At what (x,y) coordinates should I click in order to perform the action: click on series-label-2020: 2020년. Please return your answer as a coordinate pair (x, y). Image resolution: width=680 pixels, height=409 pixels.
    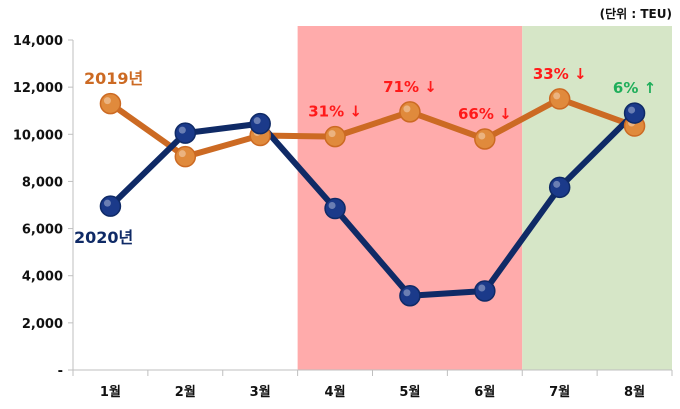
    Looking at the image, I should click on (103, 237).